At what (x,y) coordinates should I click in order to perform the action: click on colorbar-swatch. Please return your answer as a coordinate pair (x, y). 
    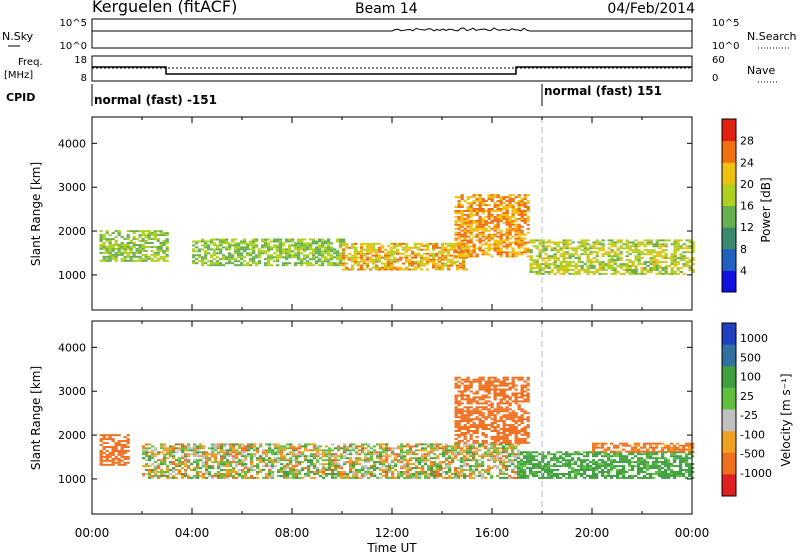
    Looking at the image, I should click on (729, 216).